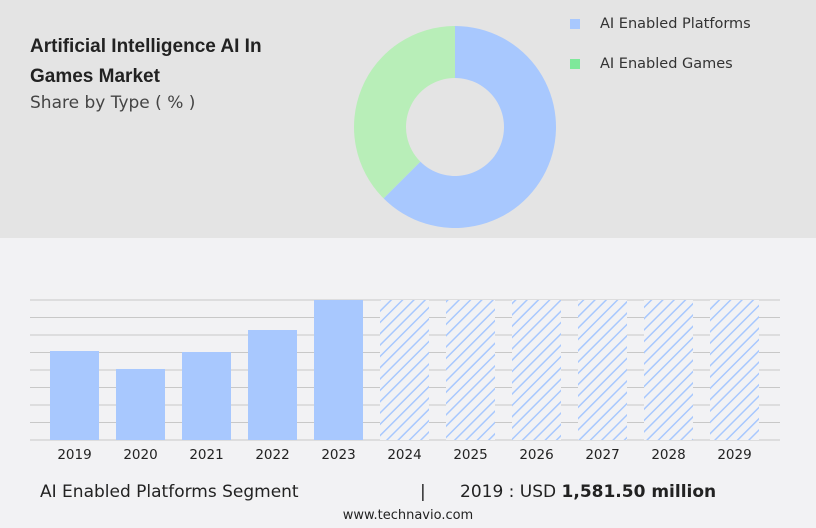 The image size is (816, 528). I want to click on website: www.technavio.com, so click(408, 515).